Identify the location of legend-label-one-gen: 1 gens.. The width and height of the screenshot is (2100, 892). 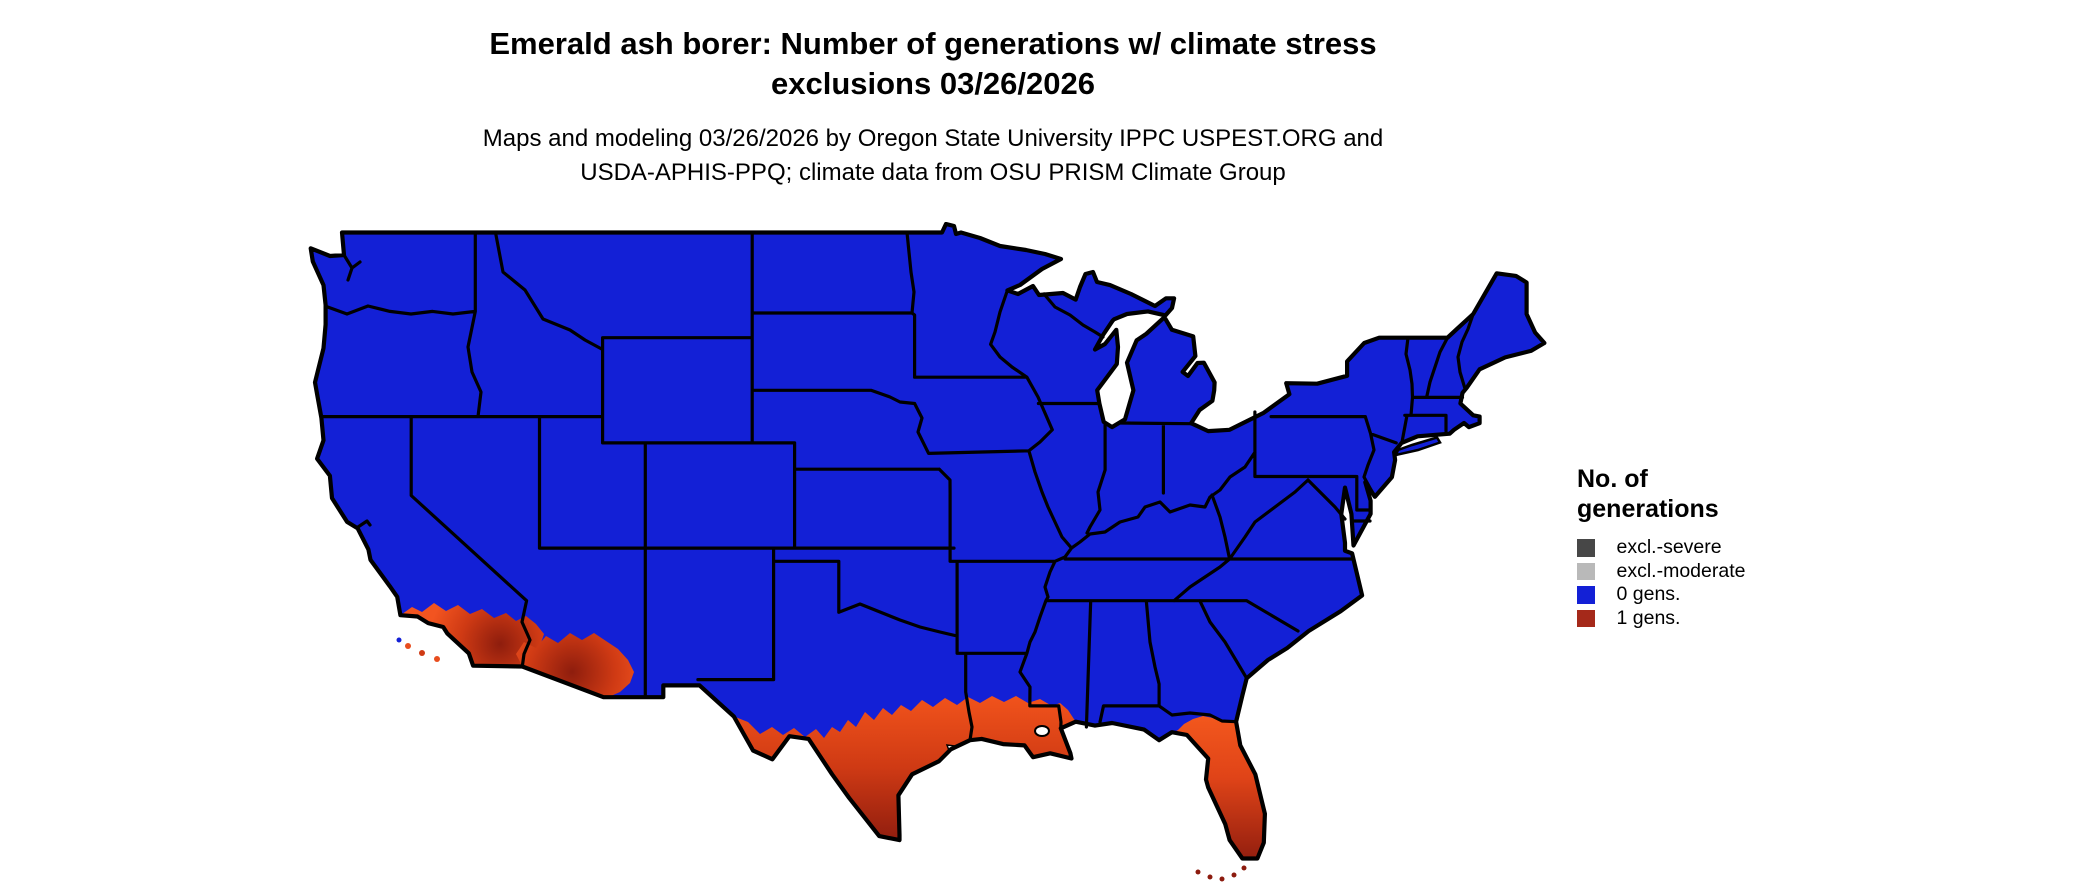
(1648, 617).